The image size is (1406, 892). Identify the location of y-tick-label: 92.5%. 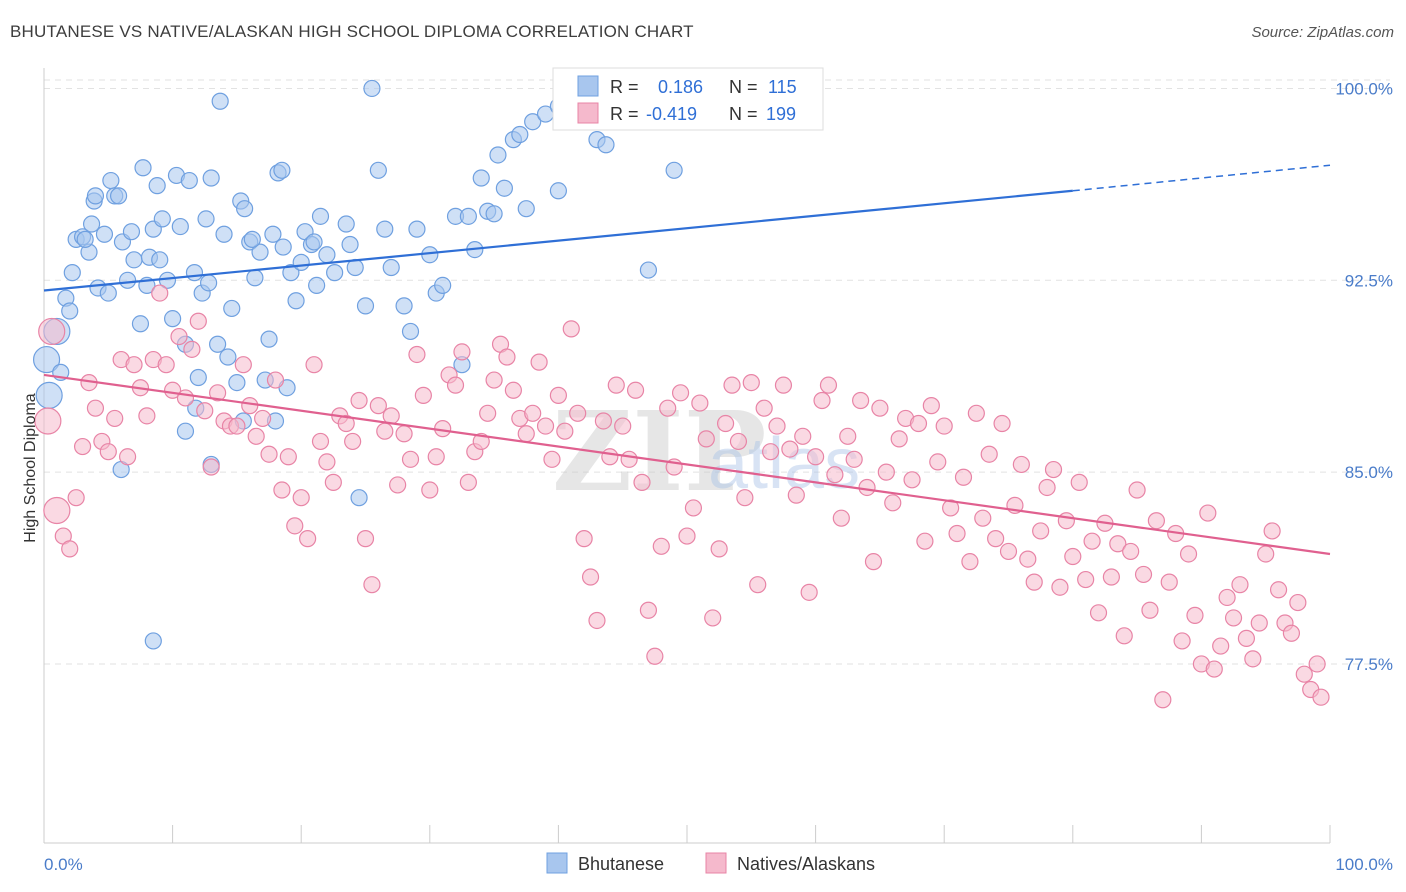
(1369, 280).